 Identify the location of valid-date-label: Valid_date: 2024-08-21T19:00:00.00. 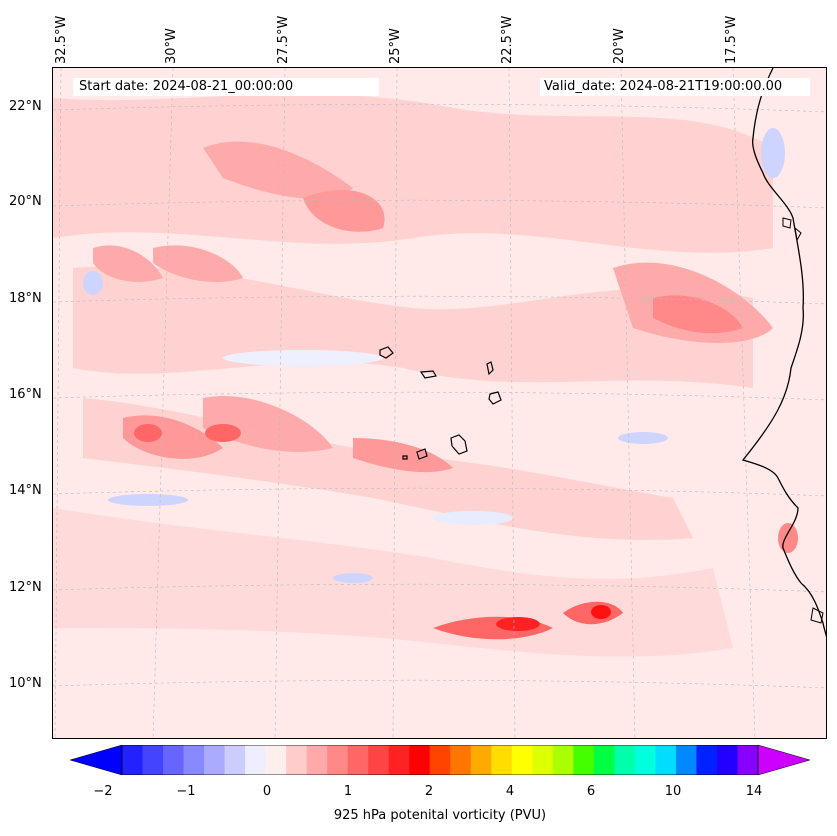
(675, 87).